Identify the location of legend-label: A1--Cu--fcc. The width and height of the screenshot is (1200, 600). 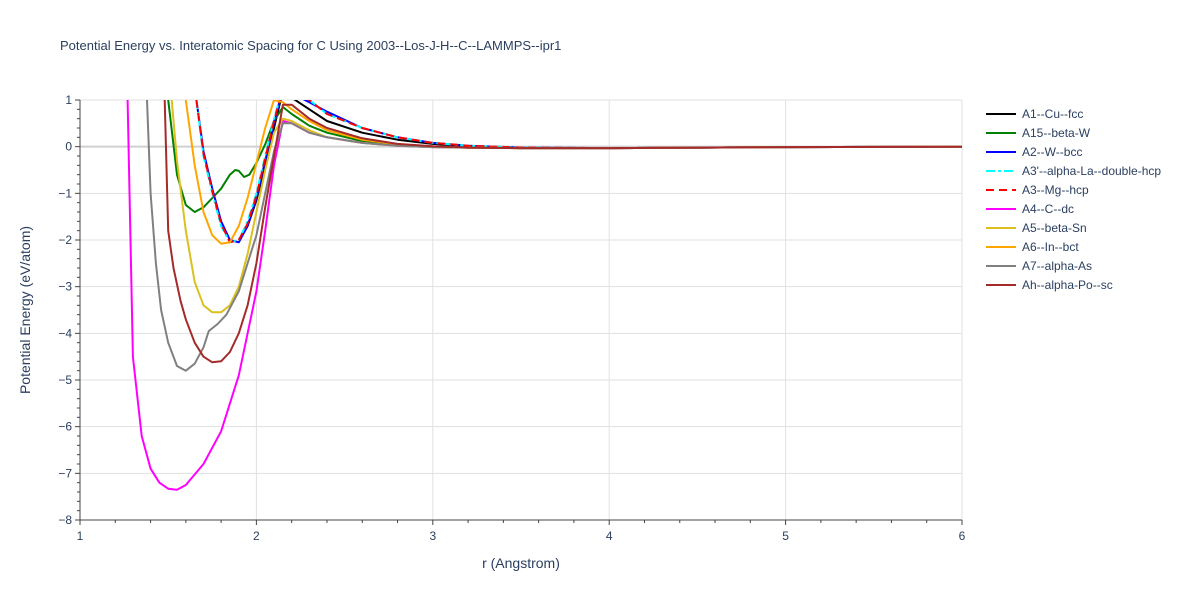
(1052, 114).